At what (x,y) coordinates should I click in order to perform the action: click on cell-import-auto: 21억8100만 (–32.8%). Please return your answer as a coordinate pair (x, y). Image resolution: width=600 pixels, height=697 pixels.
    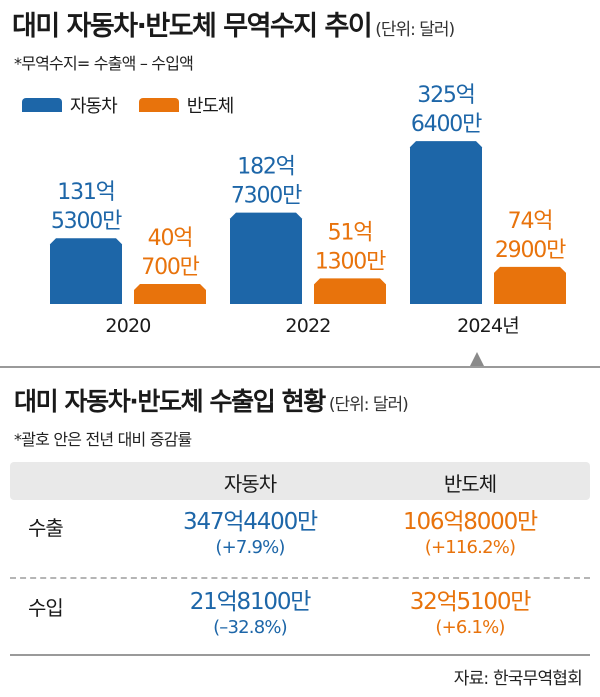
    Looking at the image, I should click on (250, 614).